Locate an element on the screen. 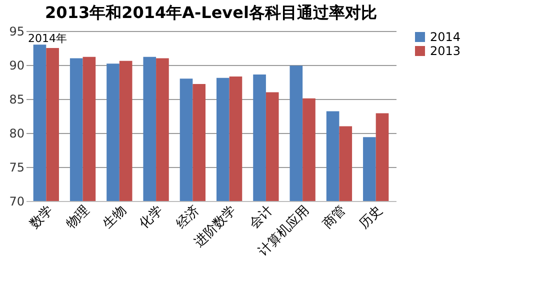 This screenshot has width=550, height=308. x-tick-label: 化学 is located at coordinates (151, 217).